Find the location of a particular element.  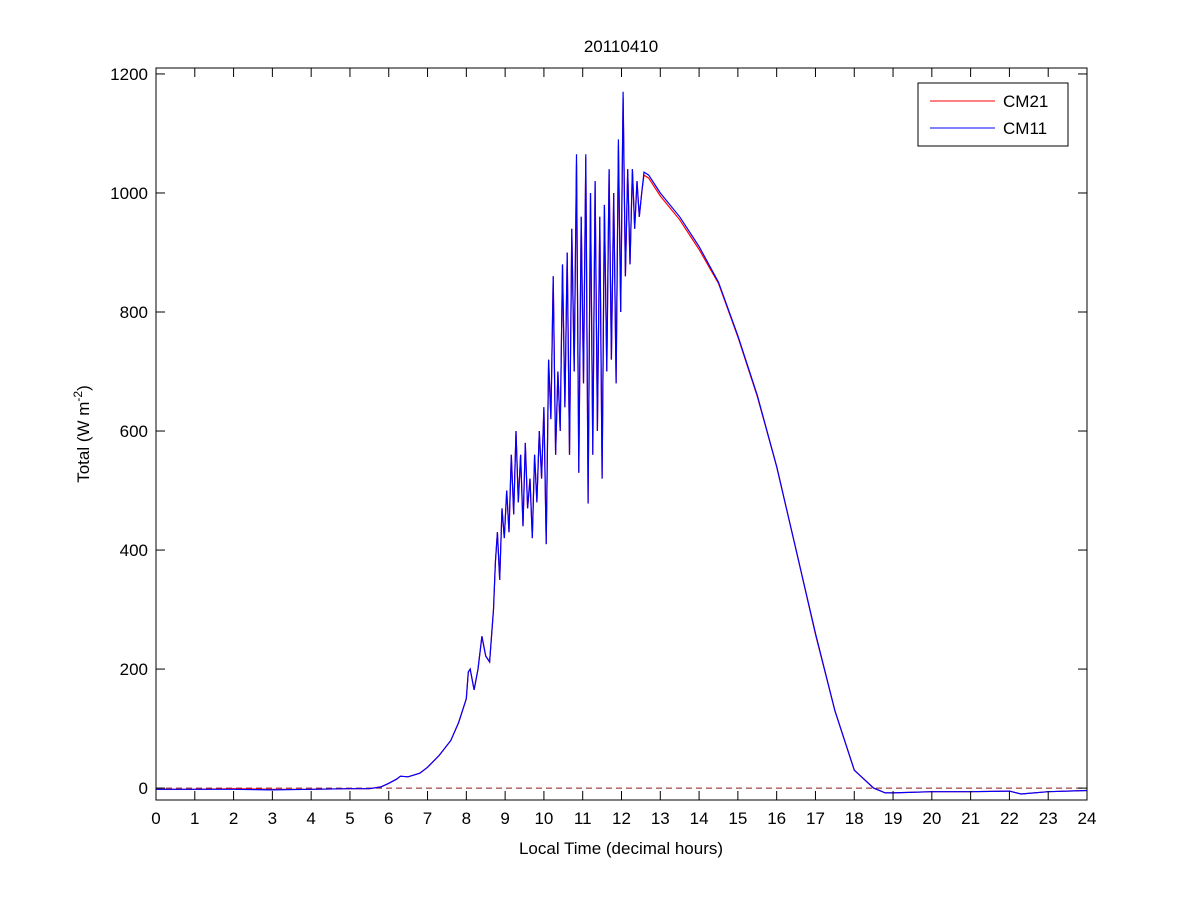

x-axis-label: Local Time (decimal hours) is located at coordinates (621, 848).